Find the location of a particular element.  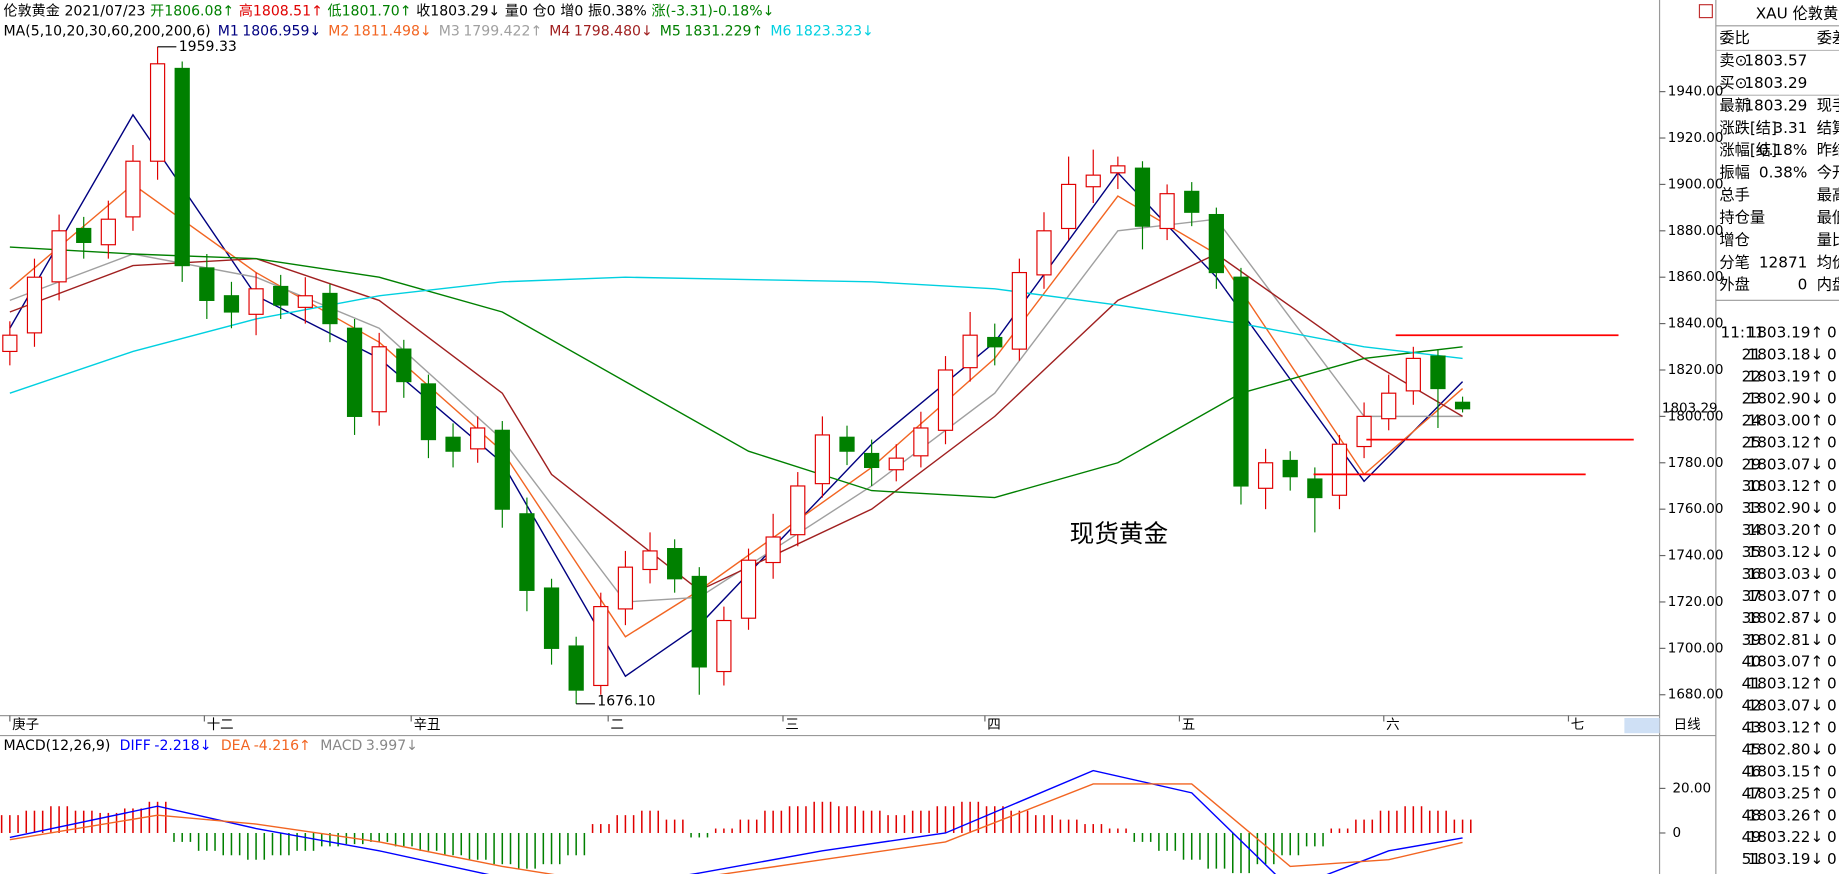

tick-price: 1803.22↓ is located at coordinates (1786, 837).